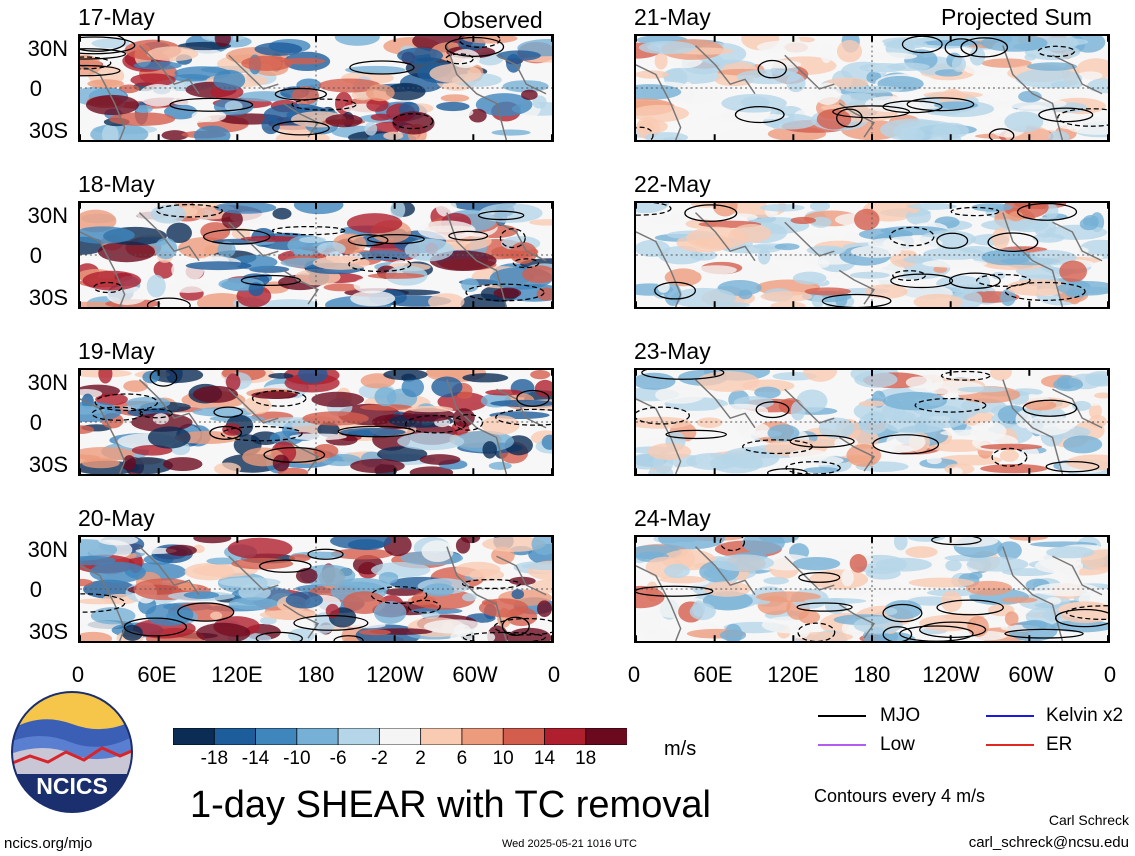 The image size is (1135, 856). Describe the element at coordinates (157, 674) in the screenshot. I see `x-tick-label: 60E` at that location.